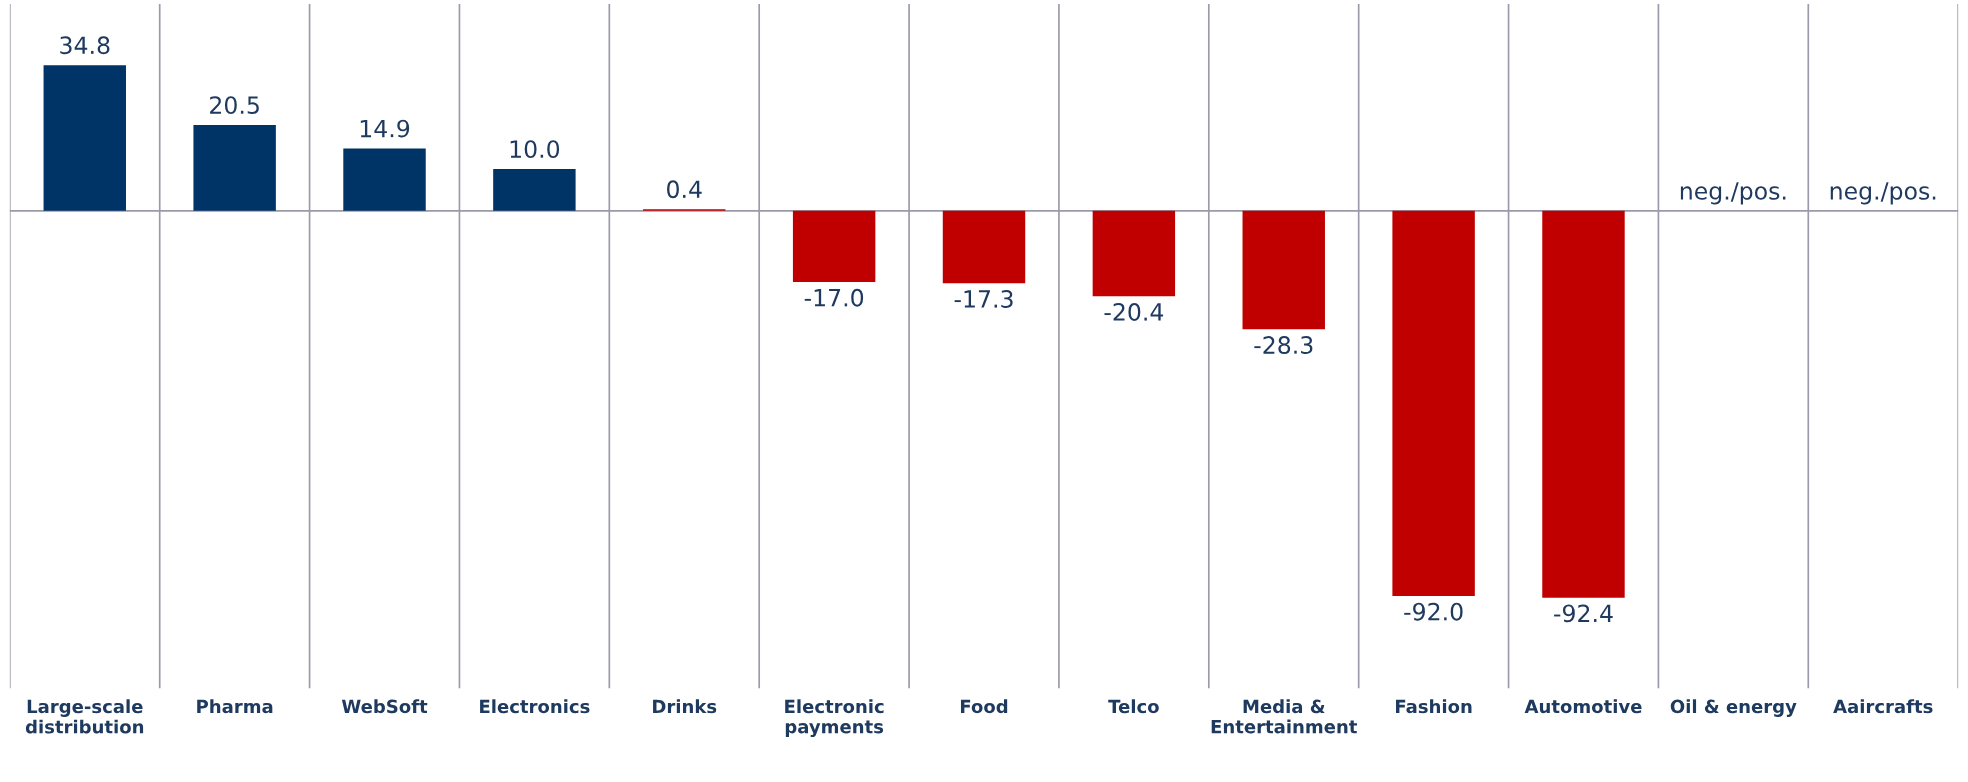  I want to click on x-tick-label: Food, so click(984, 706).